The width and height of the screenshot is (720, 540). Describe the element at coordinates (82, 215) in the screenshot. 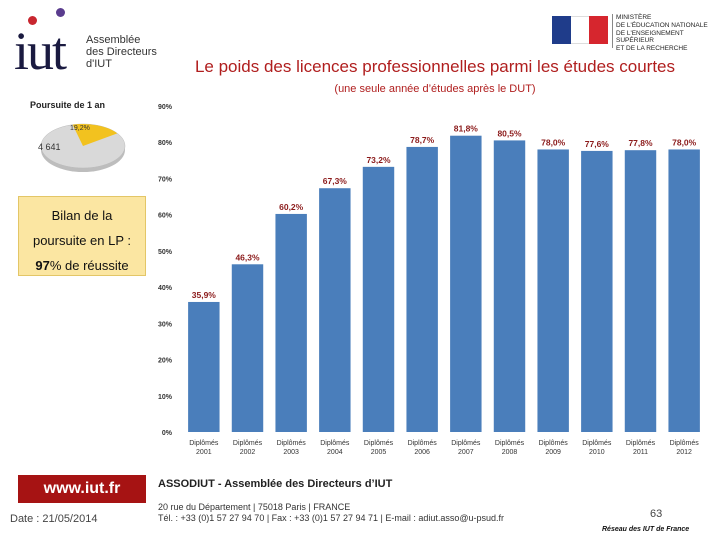

I see `bilan-line-1: Bilan de la` at that location.